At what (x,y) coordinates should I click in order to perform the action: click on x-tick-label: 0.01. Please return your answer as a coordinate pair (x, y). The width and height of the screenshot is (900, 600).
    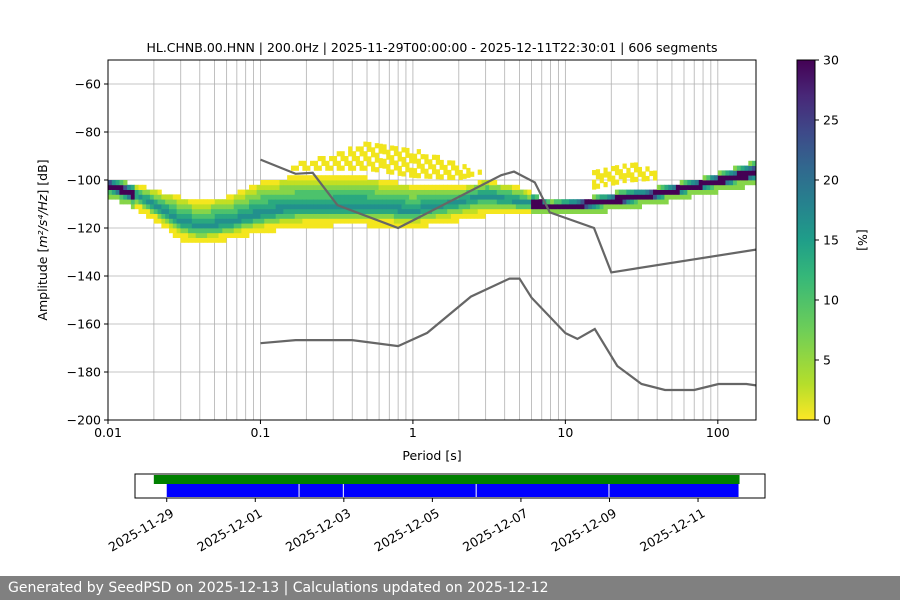
    Looking at the image, I should click on (108, 432).